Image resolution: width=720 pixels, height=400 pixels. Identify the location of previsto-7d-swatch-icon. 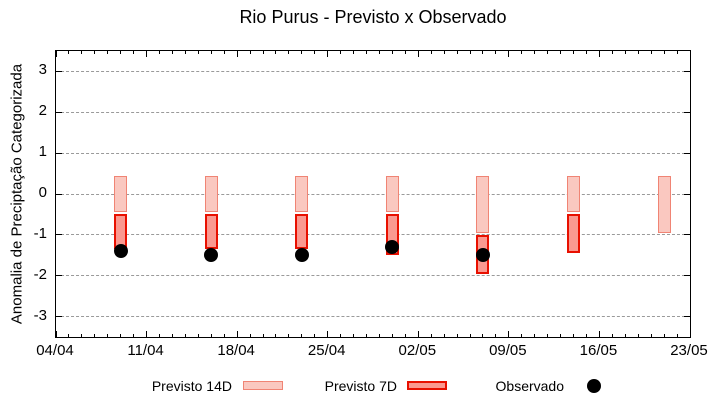
(427, 385).